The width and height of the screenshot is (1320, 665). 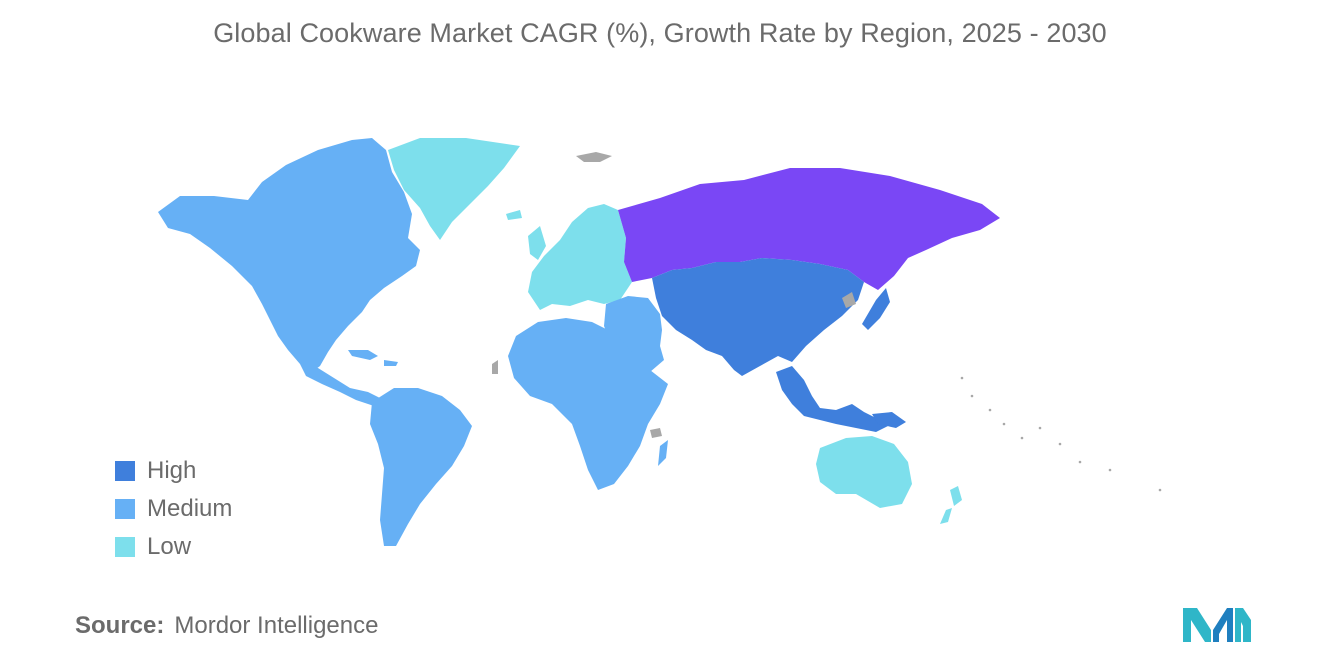 What do you see at coordinates (1061, 434) in the screenshot?
I see `pacific-islands` at bounding box center [1061, 434].